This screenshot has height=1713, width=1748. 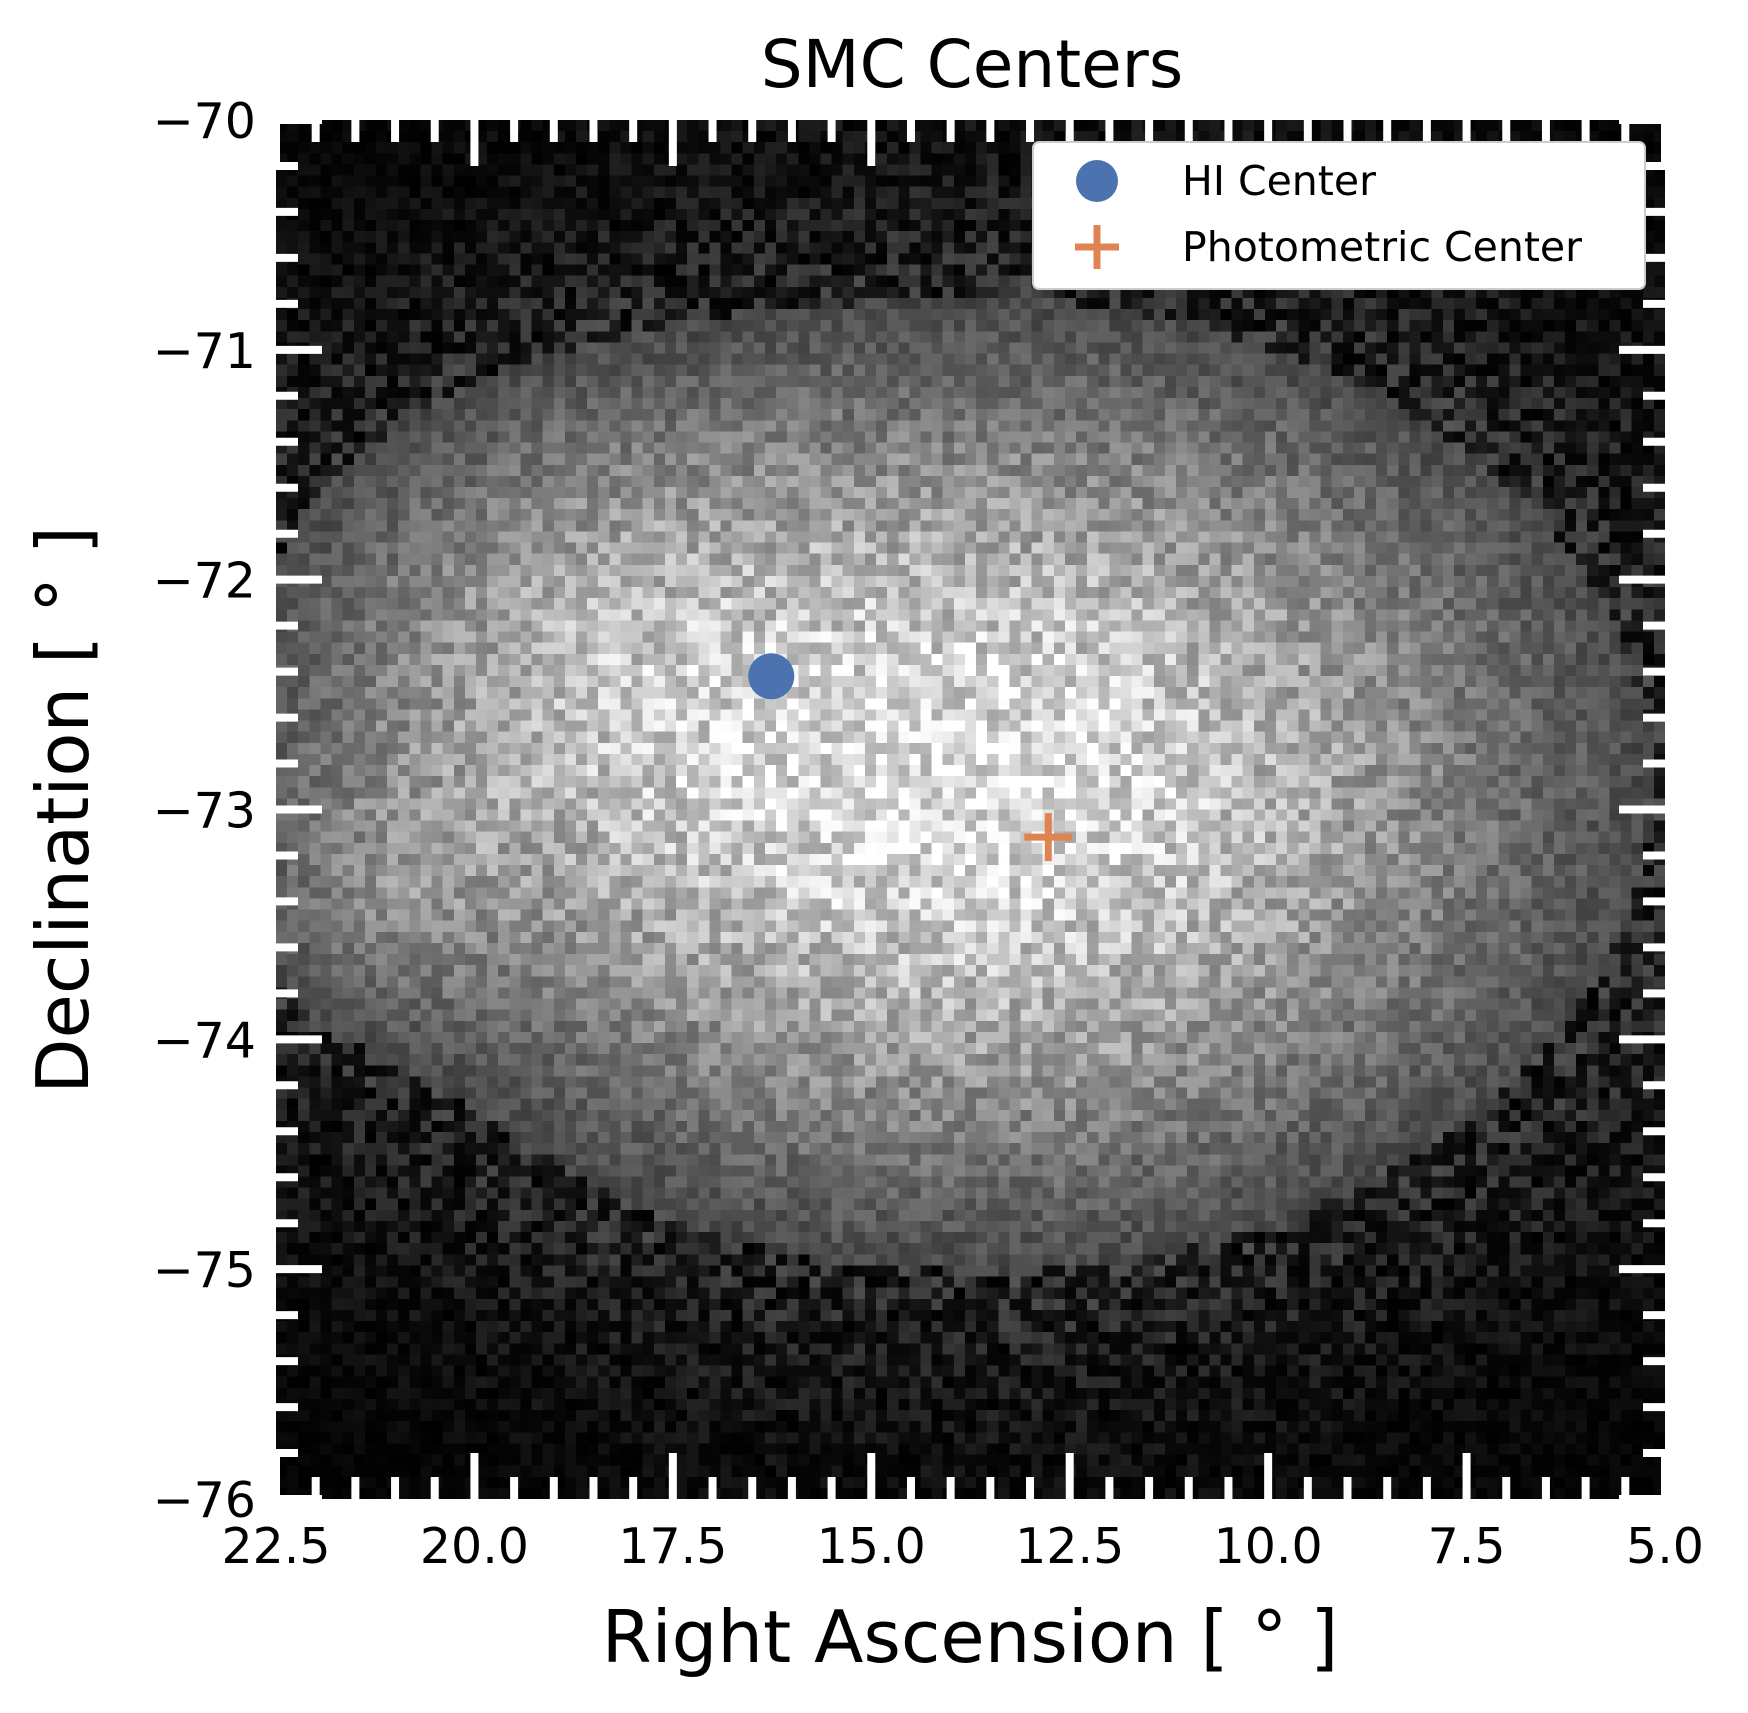 What do you see at coordinates (910, 757) in the screenshot?
I see `markers` at bounding box center [910, 757].